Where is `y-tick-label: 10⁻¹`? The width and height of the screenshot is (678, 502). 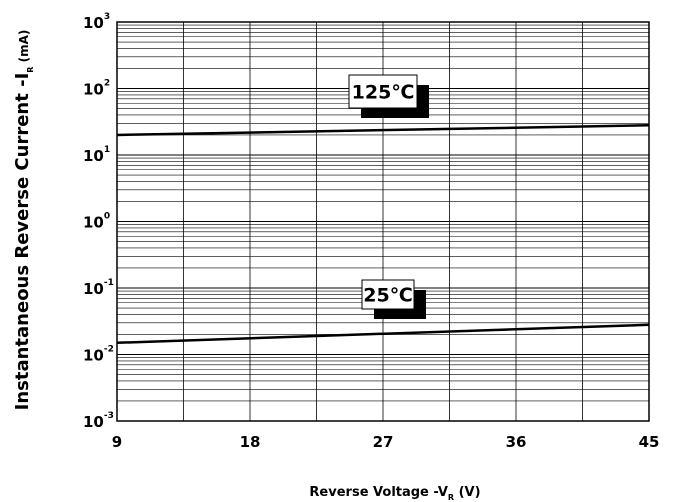 y-tick-label: 10⁻¹ is located at coordinates (98, 288).